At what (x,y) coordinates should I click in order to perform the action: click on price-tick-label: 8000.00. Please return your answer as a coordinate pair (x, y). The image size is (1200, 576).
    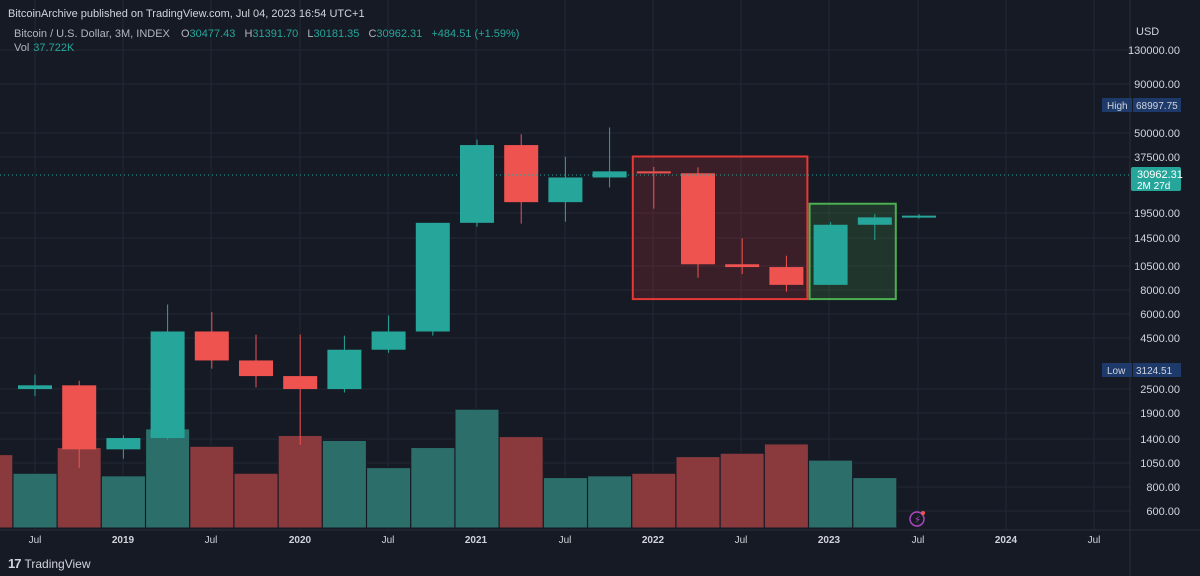
    Looking at the image, I should click on (1160, 291).